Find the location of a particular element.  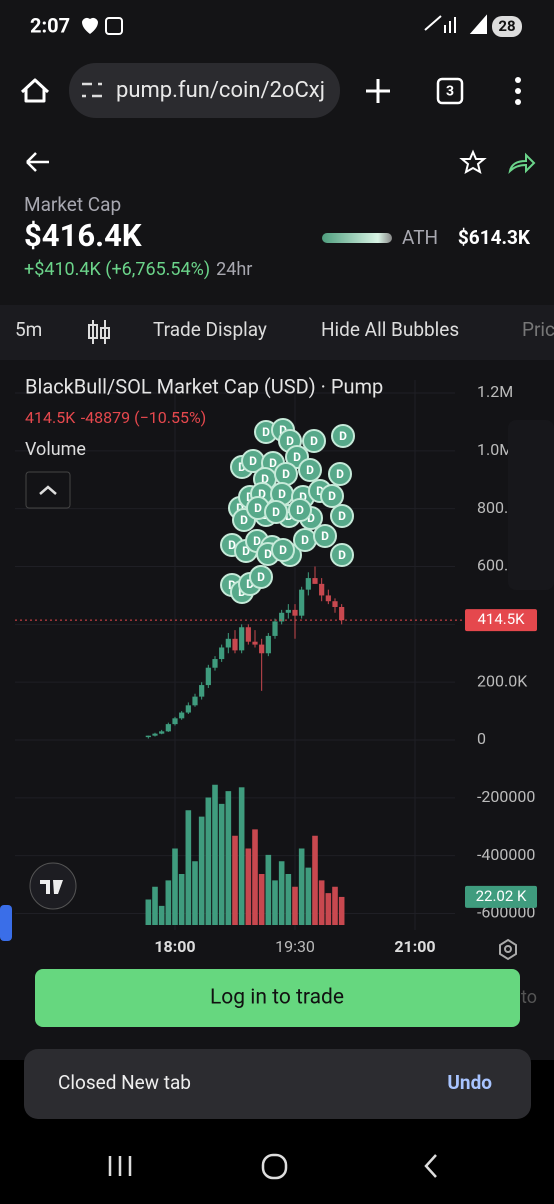

y-tick-label: 0 is located at coordinates (481, 738).